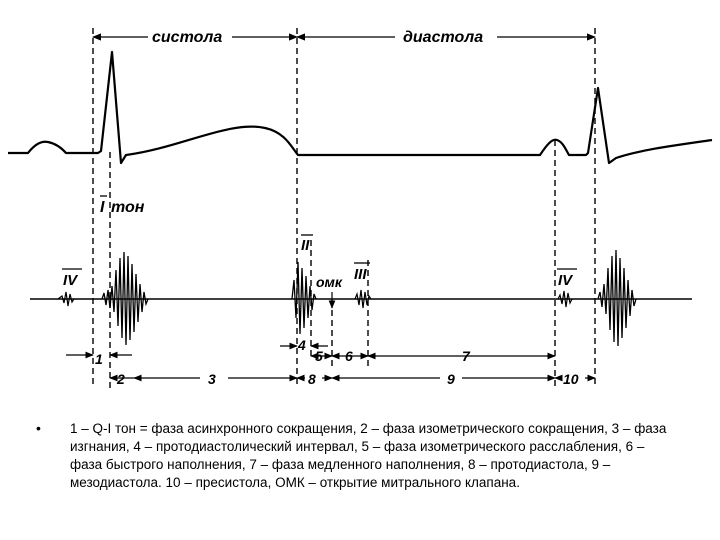 Image resolution: width=720 pixels, height=540 pixels. What do you see at coordinates (66, 299) in the screenshot?
I see `tone4-left-waveform` at bounding box center [66, 299].